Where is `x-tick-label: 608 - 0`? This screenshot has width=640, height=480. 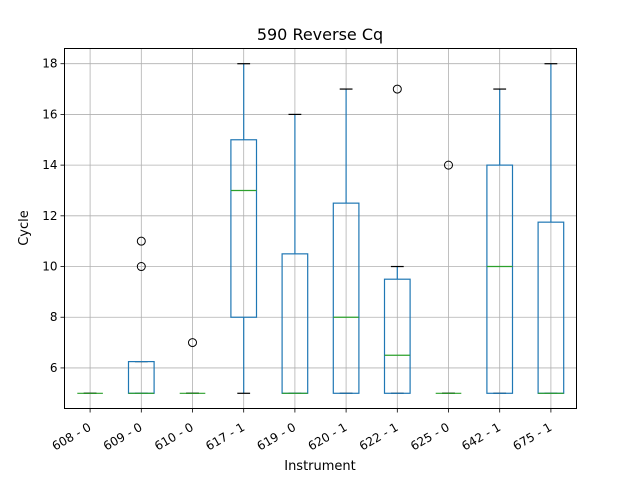 x-tick-label: 608 - 0 is located at coordinates (72, 436).